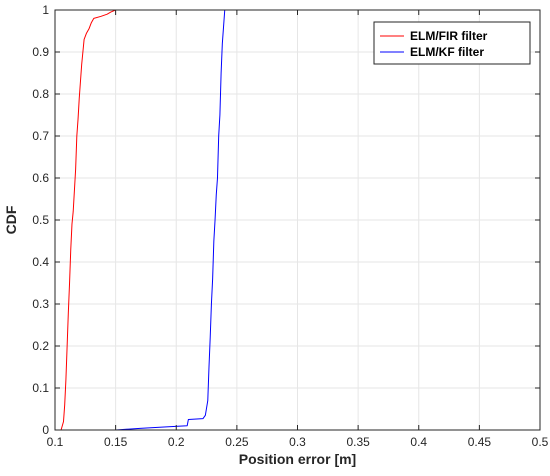  Describe the element at coordinates (40, 304) in the screenshot. I see `y-tick-label: 0.3` at that location.